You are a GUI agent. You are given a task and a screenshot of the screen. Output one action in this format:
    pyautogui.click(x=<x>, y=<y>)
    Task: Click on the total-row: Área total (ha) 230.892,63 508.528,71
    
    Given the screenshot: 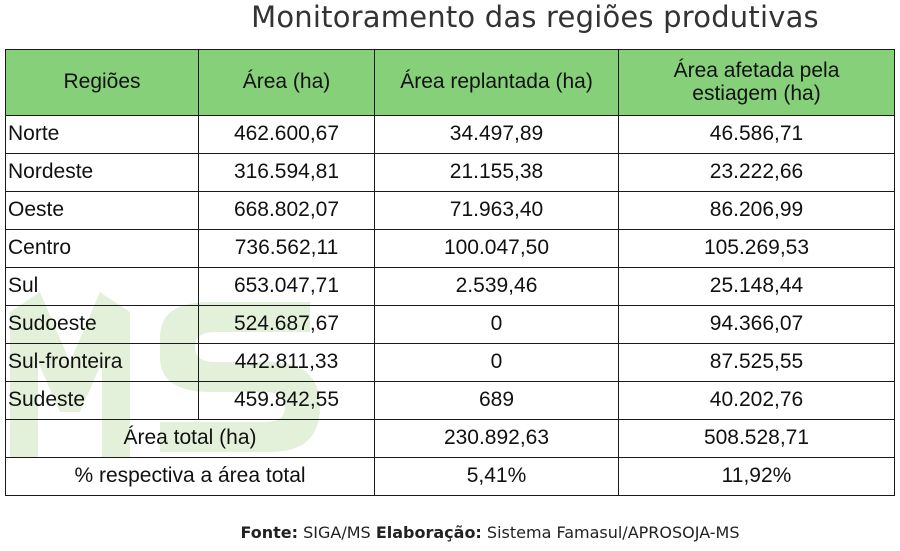 What is the action you would take?
    pyautogui.click(x=450, y=438)
    